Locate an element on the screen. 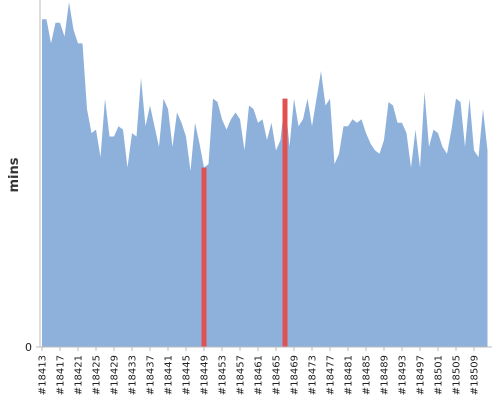 Image resolution: width=500 pixels, height=400 pixels. x-tick-label: #18465 is located at coordinates (277, 375).